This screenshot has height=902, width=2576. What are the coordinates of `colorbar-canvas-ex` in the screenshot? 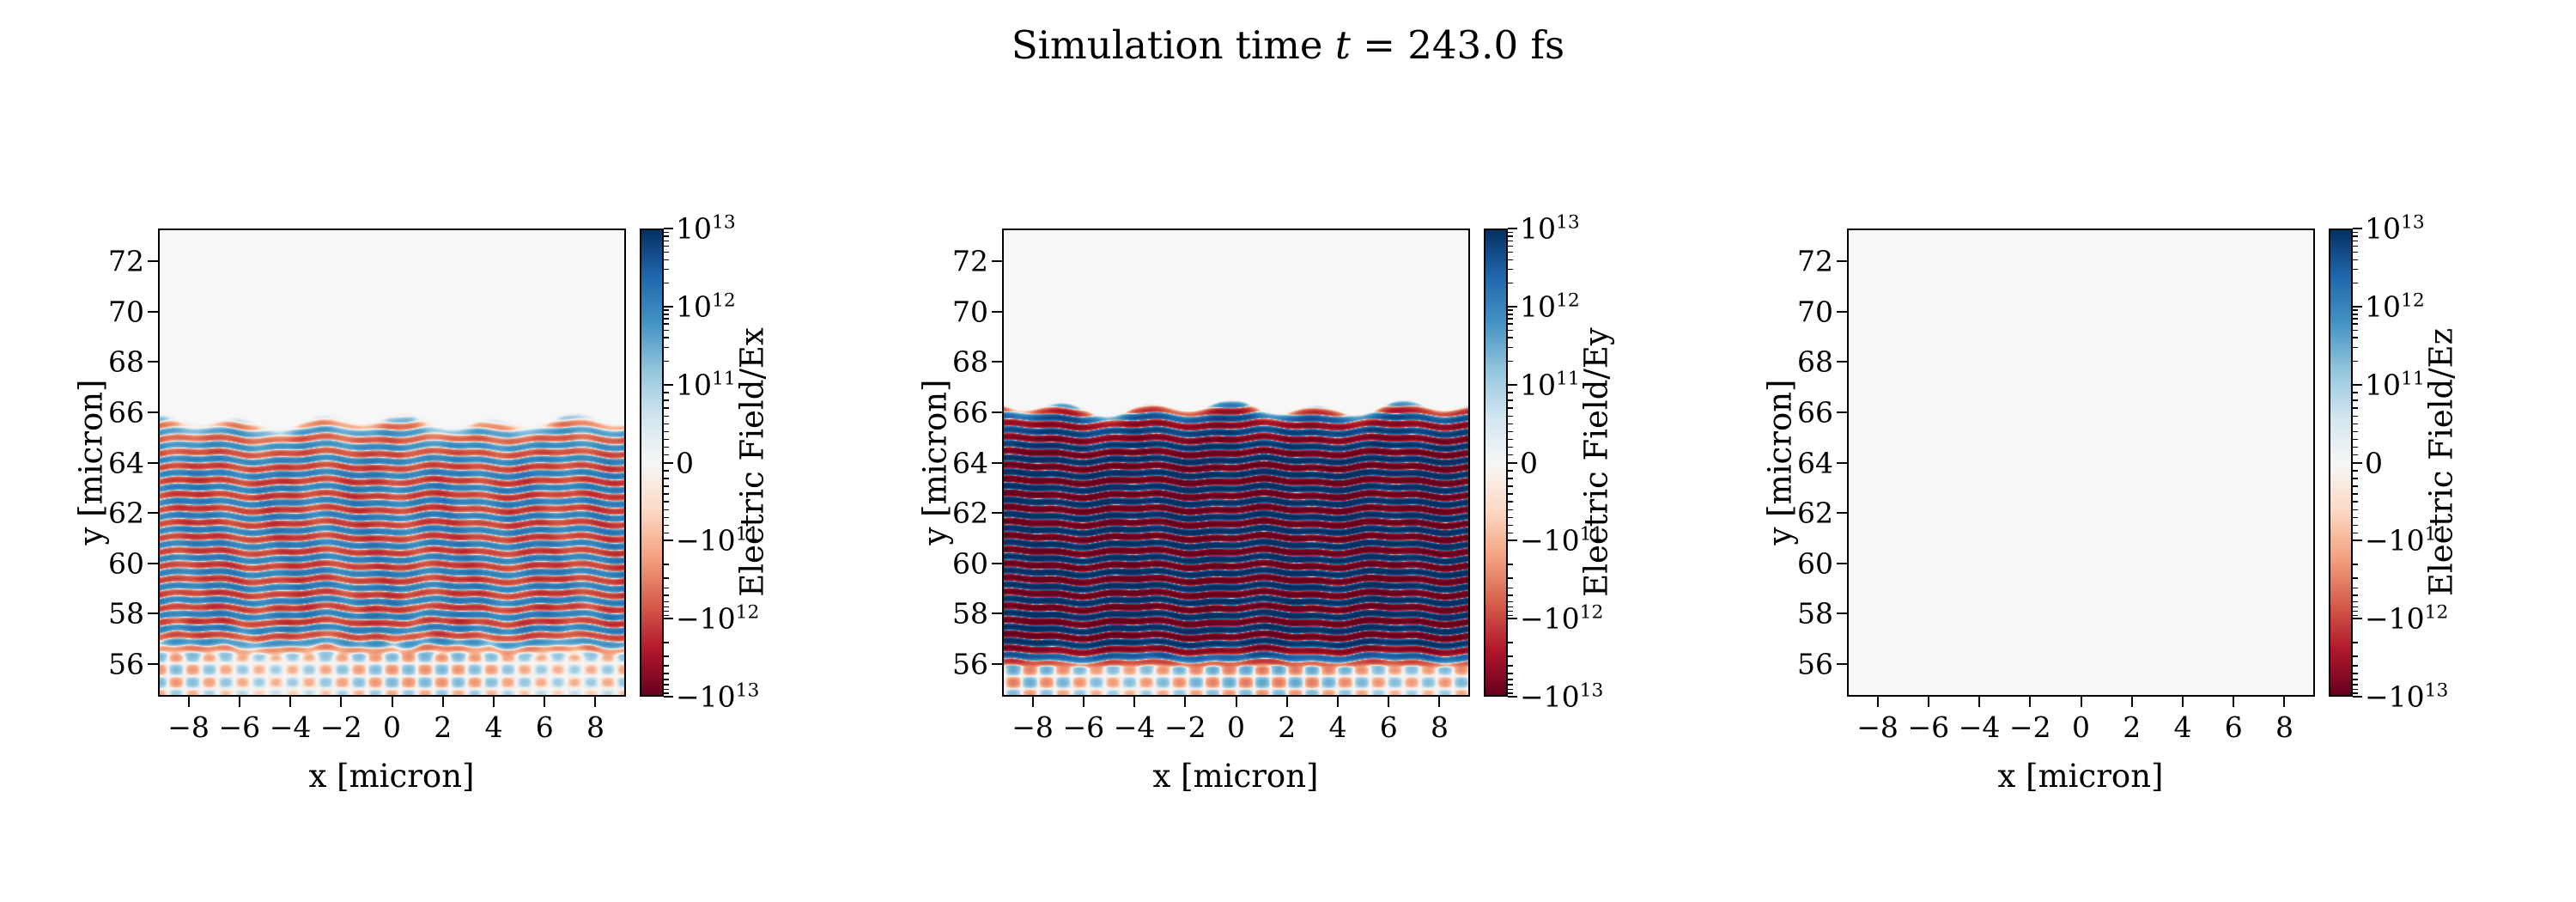 It's located at (652, 463).